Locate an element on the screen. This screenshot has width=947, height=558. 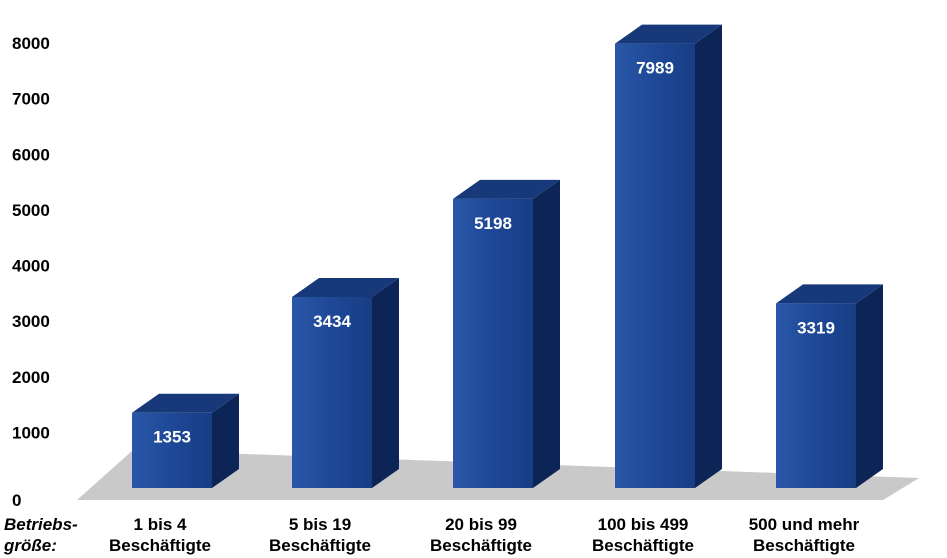
bar: 7989 is located at coordinates (668, 256).